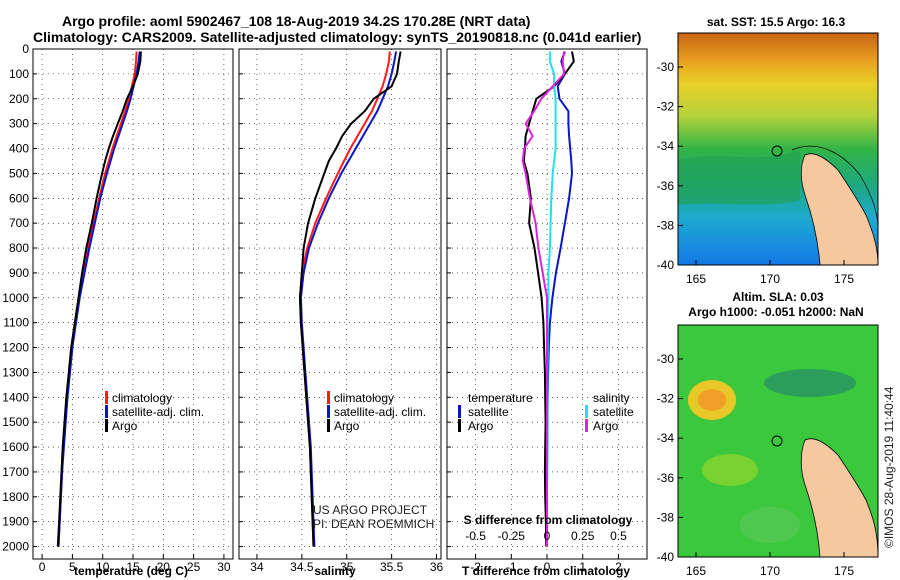 Image resolution: width=900 pixels, height=580 pixels. I want to click on depth-tick-label: 300, so click(19, 124).